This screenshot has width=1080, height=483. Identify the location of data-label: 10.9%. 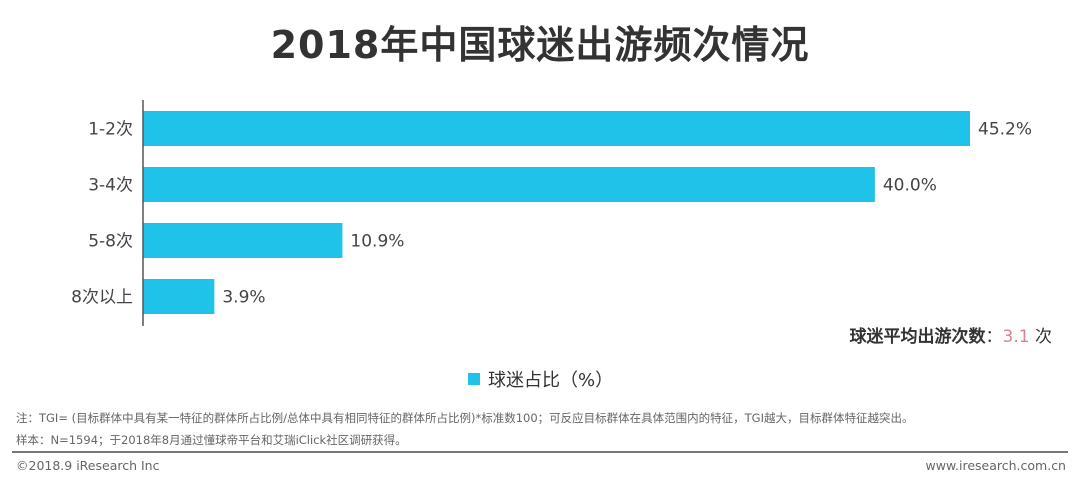
(377, 242).